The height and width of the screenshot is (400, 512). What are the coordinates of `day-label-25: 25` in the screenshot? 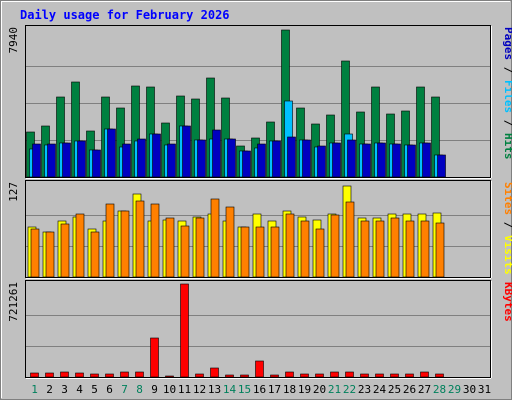 It's located at (394, 389).